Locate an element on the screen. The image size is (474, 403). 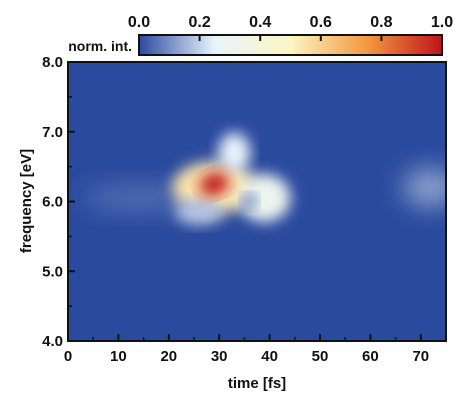
colorbar-tick-label: 0.2 is located at coordinates (199, 22).